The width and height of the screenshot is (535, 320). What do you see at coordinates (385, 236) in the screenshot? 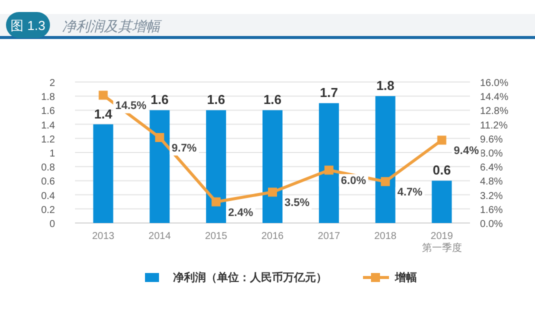
I see `x-tick-label: 2018` at bounding box center [385, 236].